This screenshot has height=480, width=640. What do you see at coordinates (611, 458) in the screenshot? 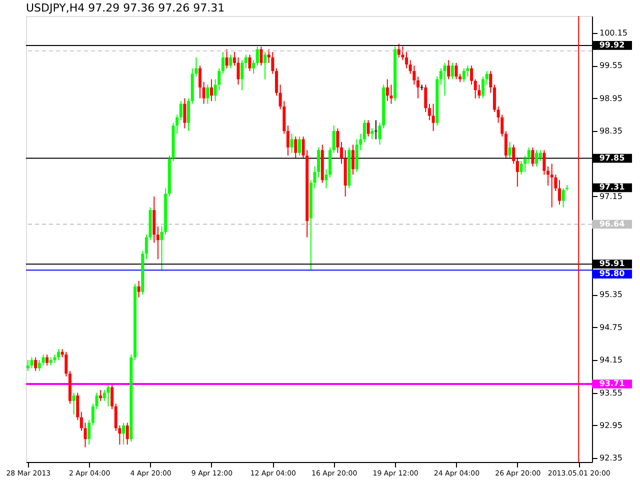
I see `y-tick-label: 92.35` at bounding box center [611, 458].